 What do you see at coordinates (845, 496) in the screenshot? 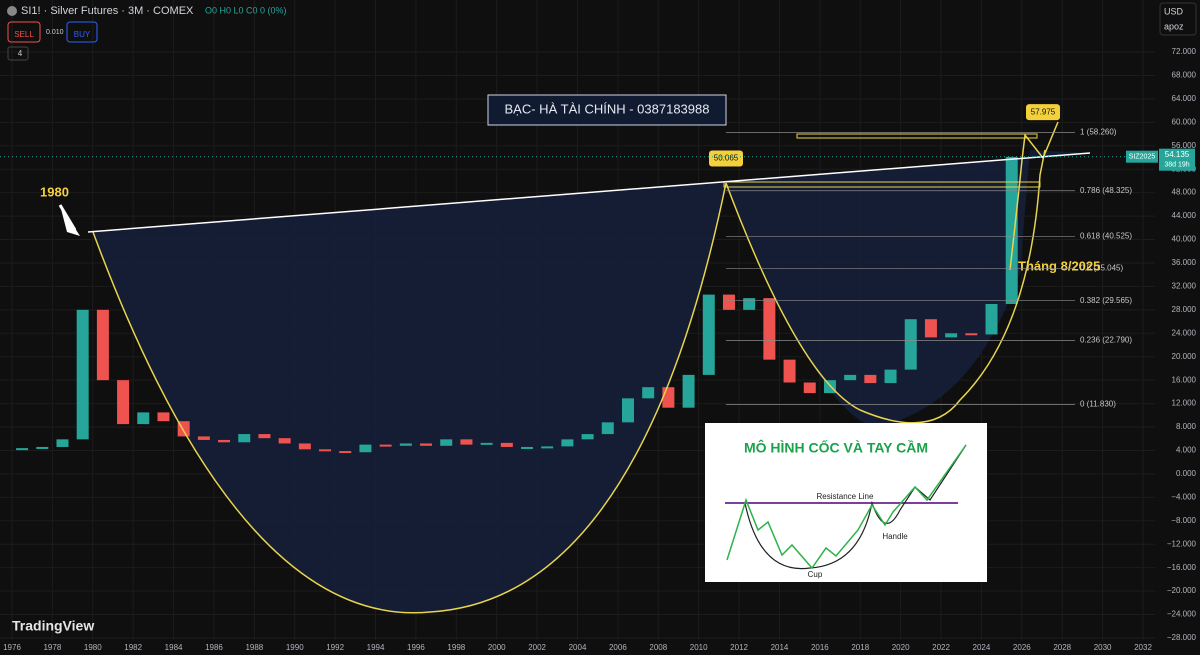
I see `inset-label: Resistance Line` at bounding box center [845, 496].